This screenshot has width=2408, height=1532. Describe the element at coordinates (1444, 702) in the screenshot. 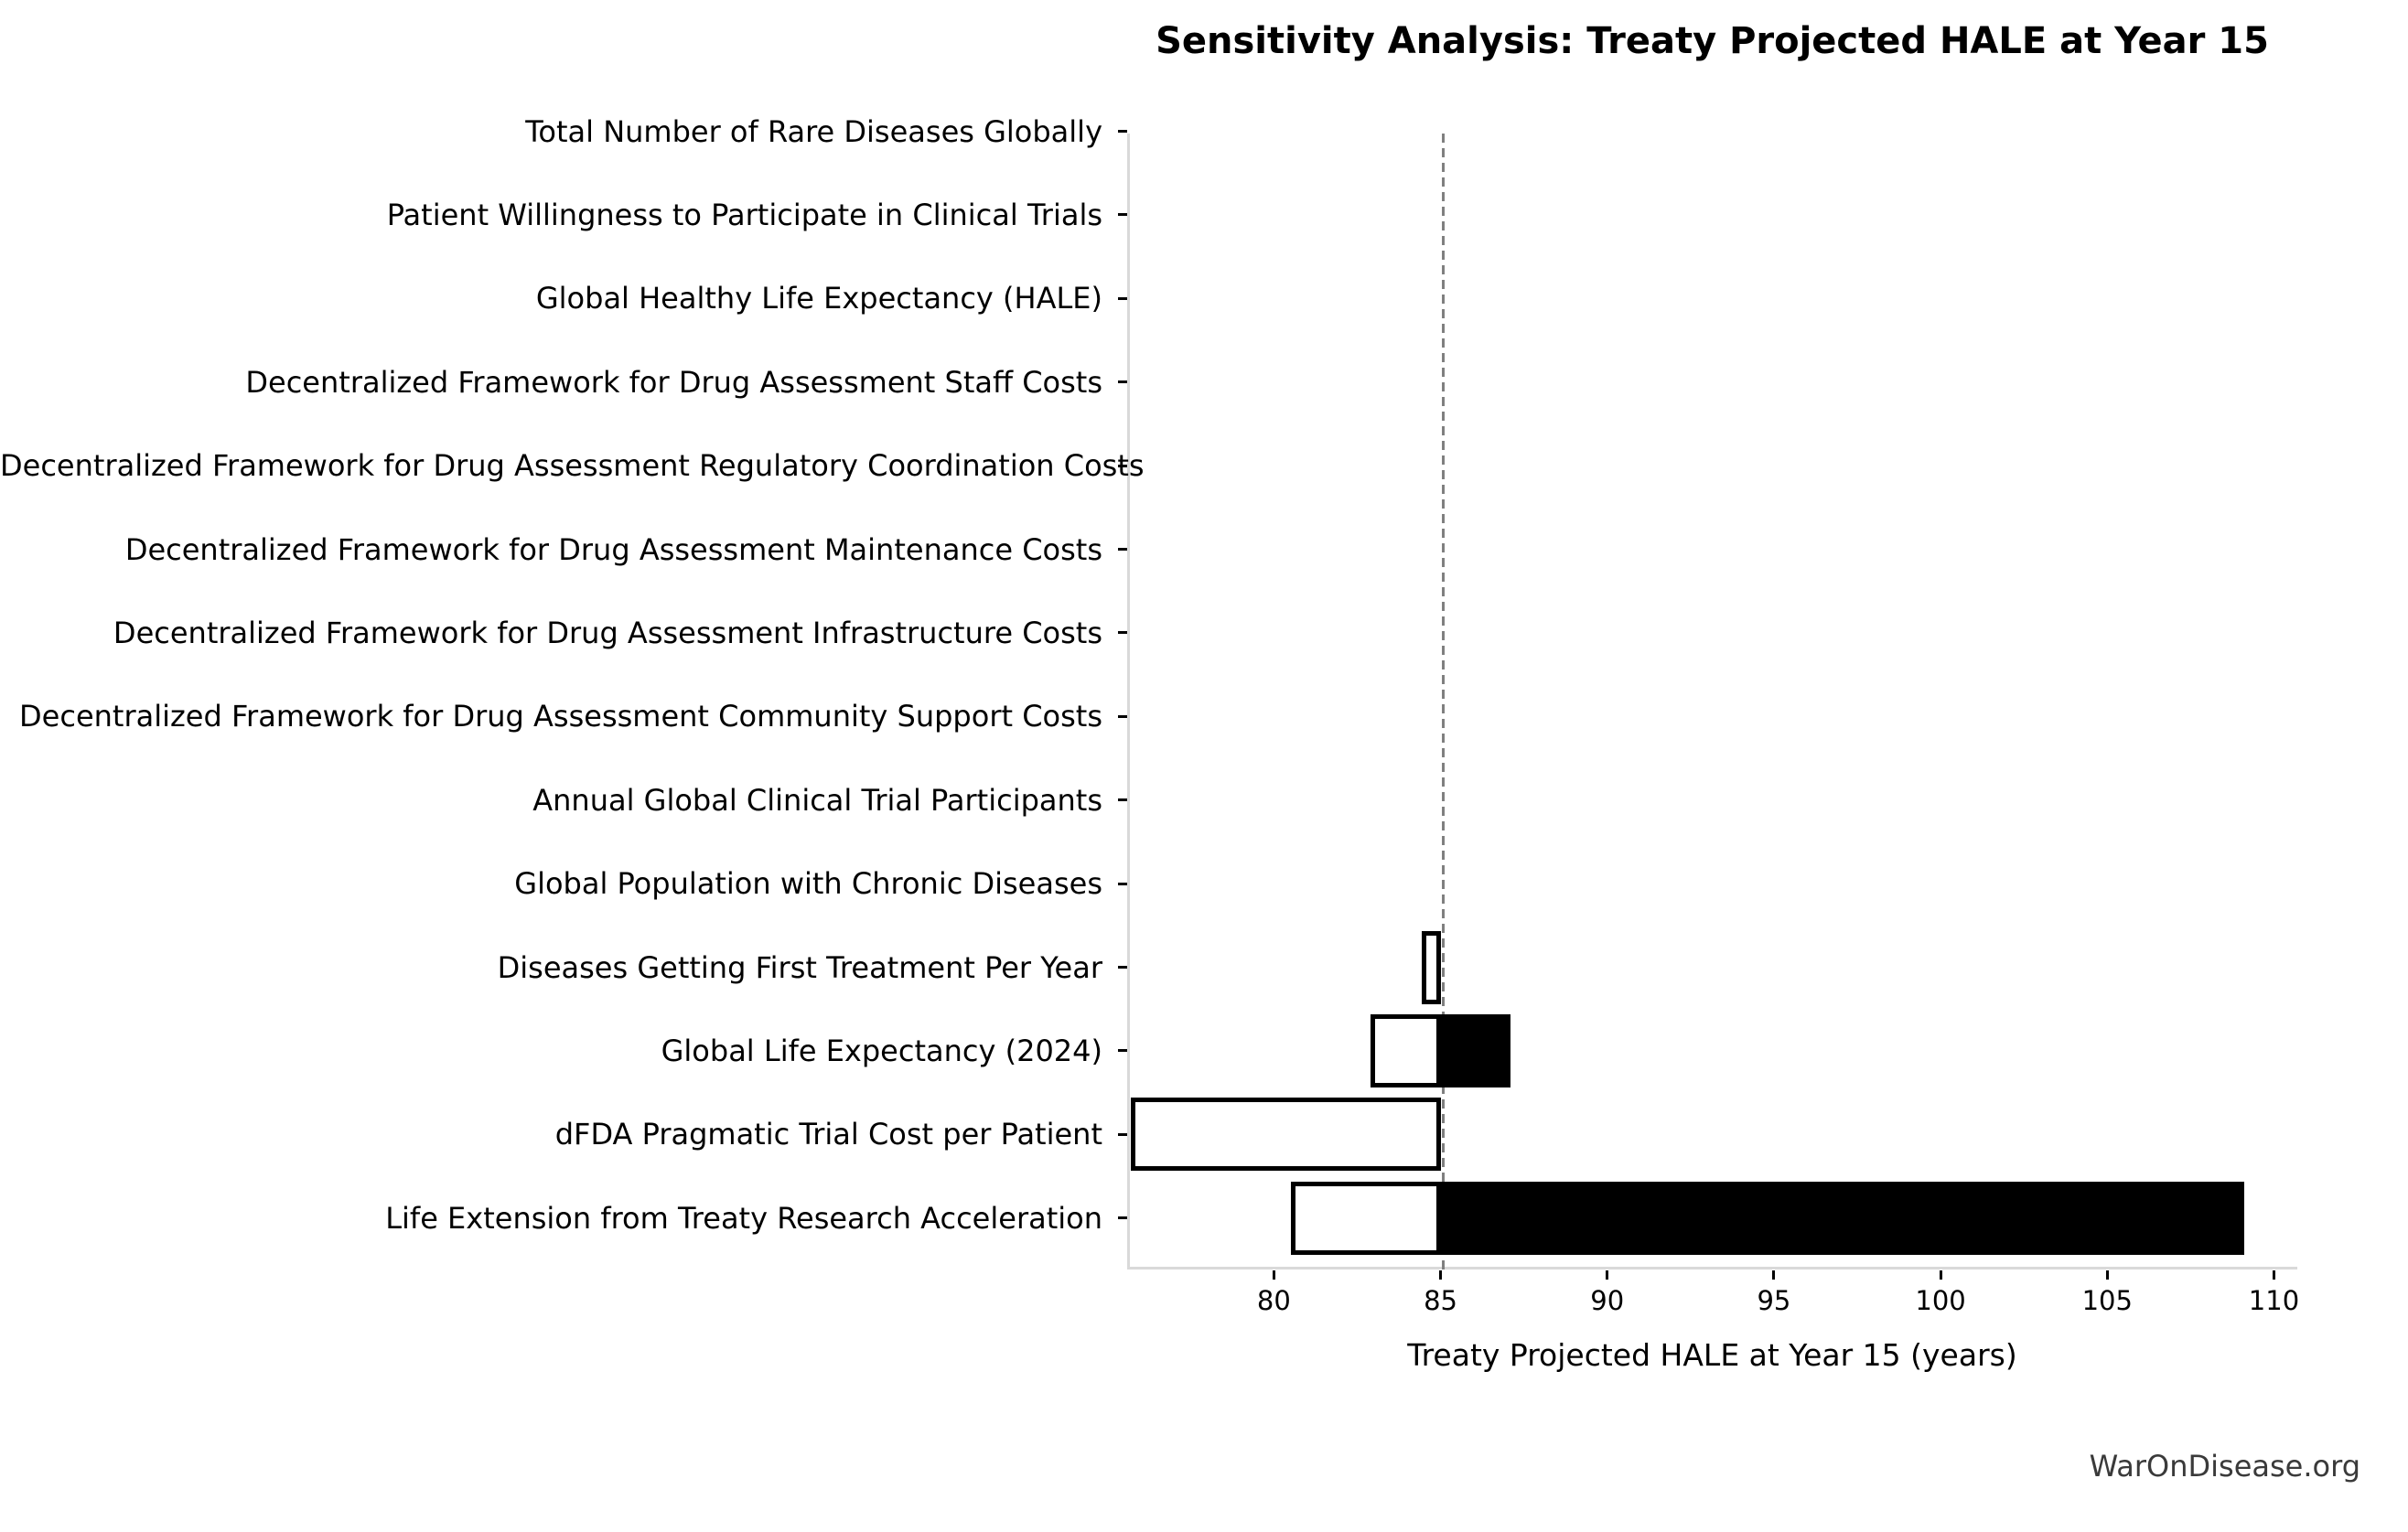

I see `baseline-dashed-line` at that location.